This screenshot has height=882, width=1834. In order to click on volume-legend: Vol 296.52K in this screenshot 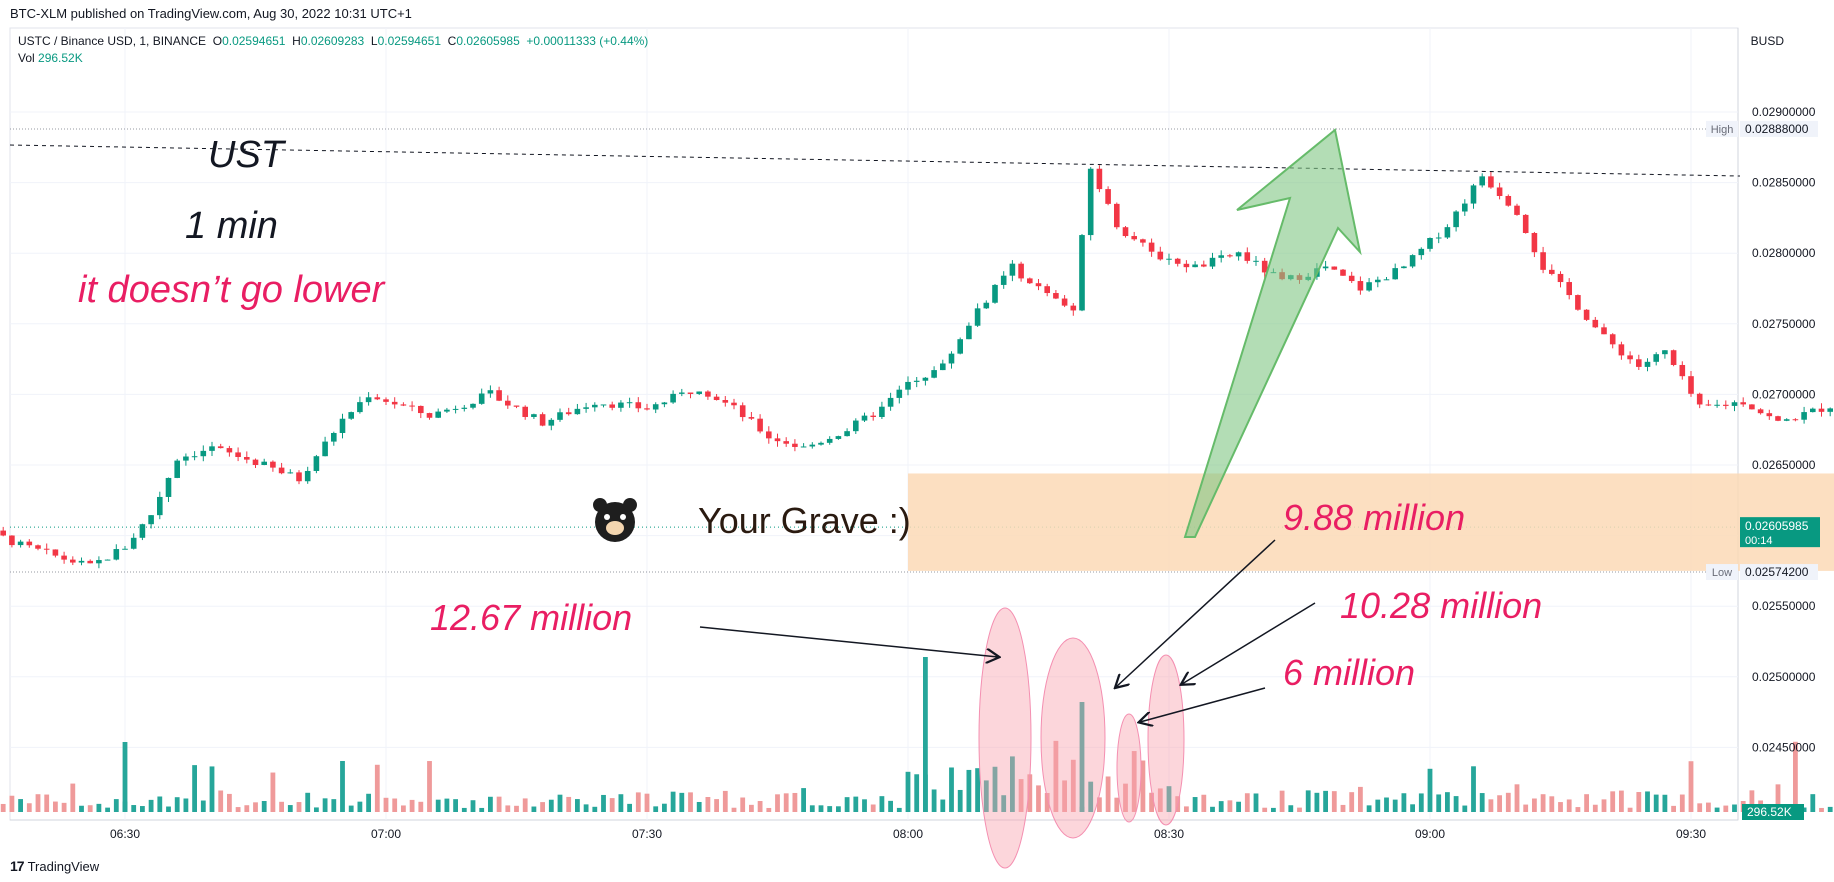, I will do `click(50, 58)`.